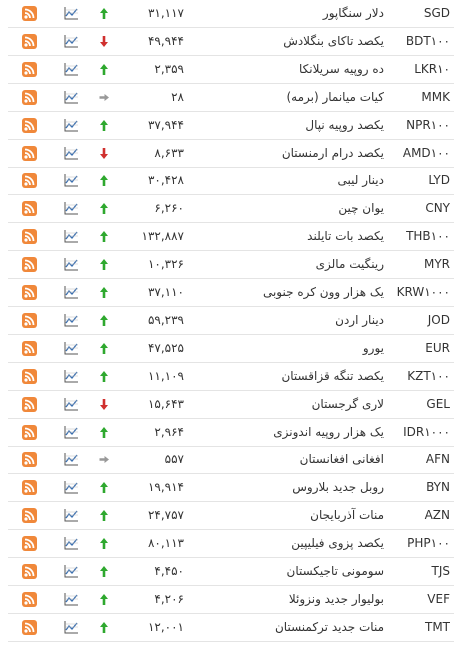 This screenshot has height=648, width=460. I want to click on currency-code: TJS, so click(441, 571).